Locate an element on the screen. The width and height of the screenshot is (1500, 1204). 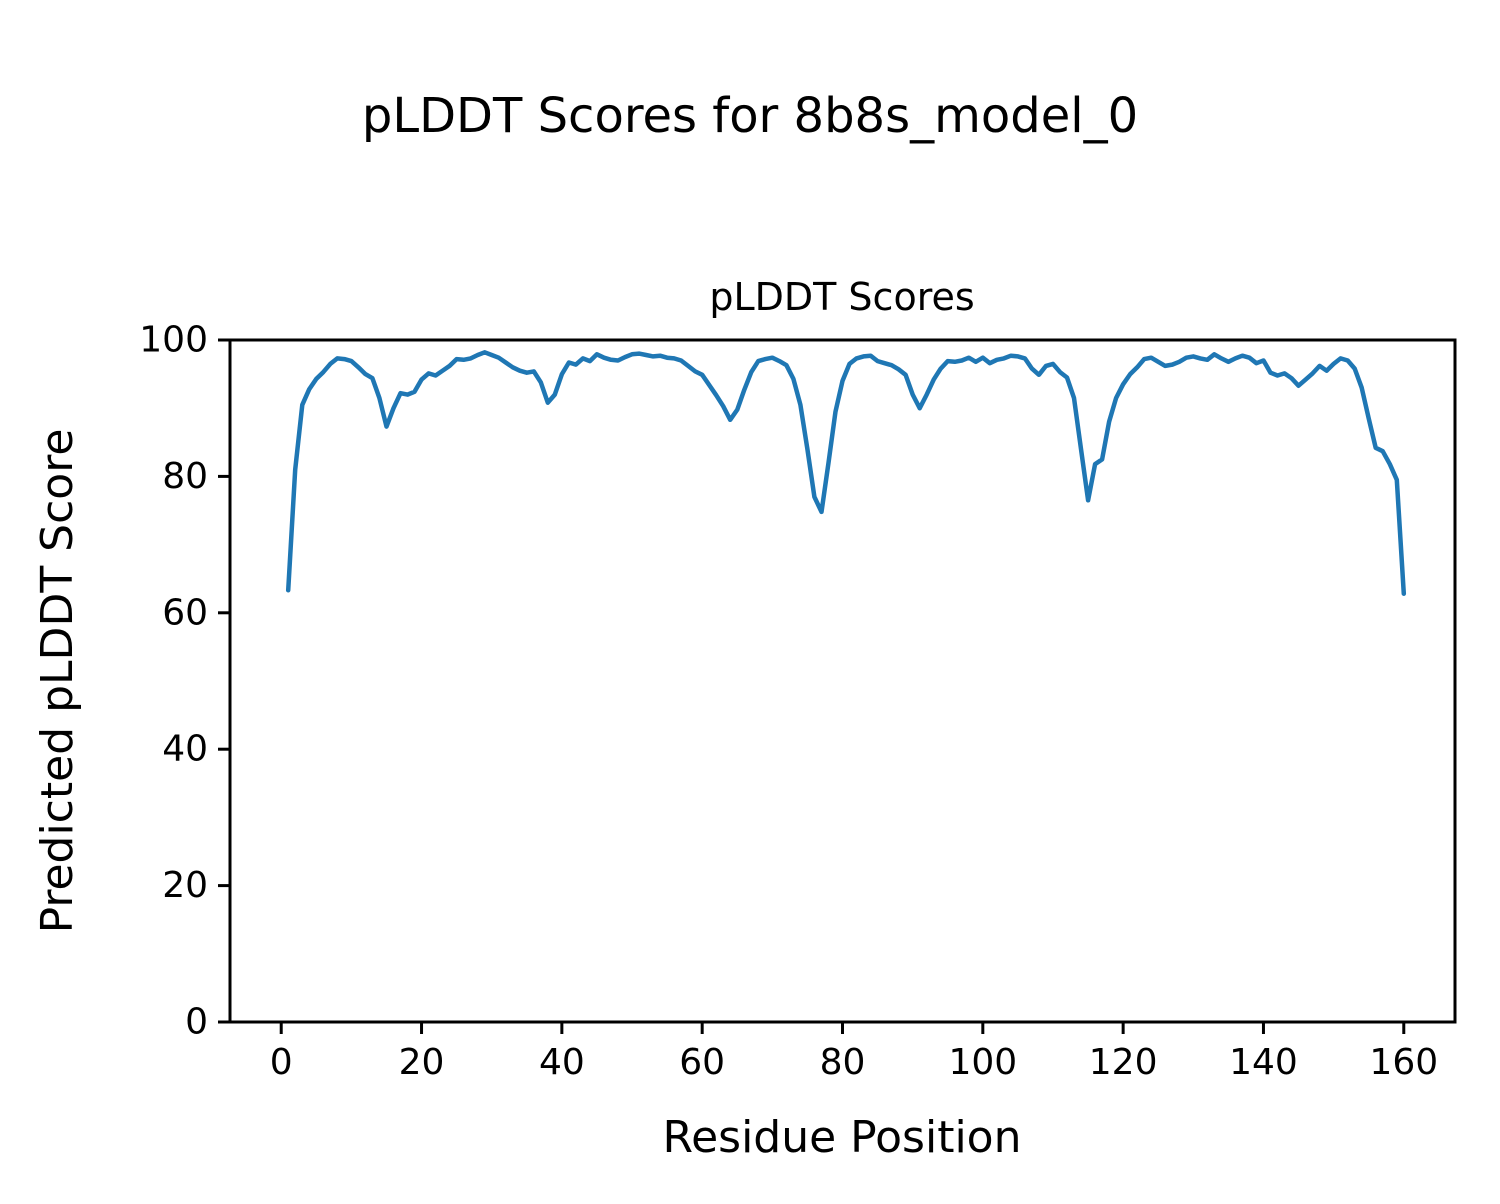
y-tick-label: 20 is located at coordinates (185, 885).